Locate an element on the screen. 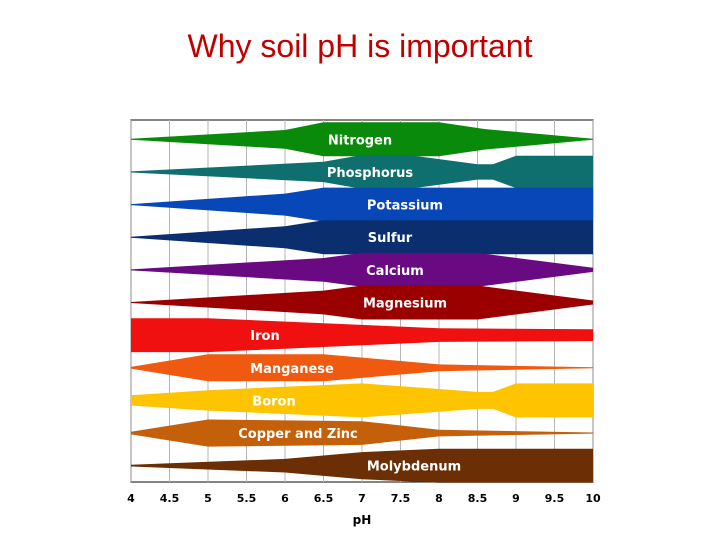 The height and width of the screenshot is (540, 720). x-axis-ticks: 4 4.5 5 5.5 6 6.5 7 7.5 8 8.5 9 9.5 10 is located at coordinates (364, 498).